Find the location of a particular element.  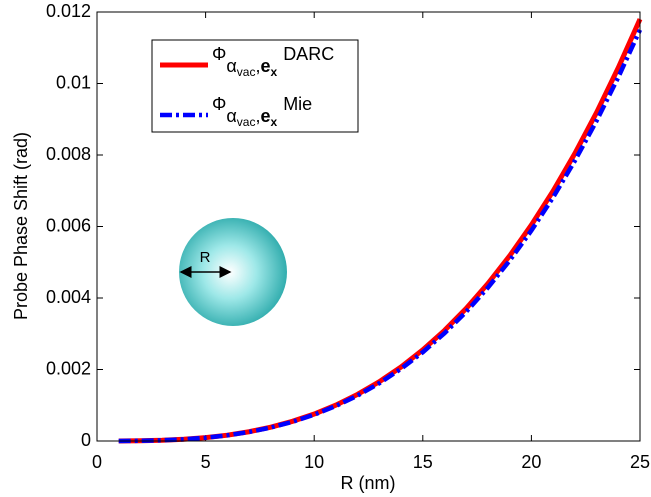

legend-name: Mie is located at coordinates (297, 104).